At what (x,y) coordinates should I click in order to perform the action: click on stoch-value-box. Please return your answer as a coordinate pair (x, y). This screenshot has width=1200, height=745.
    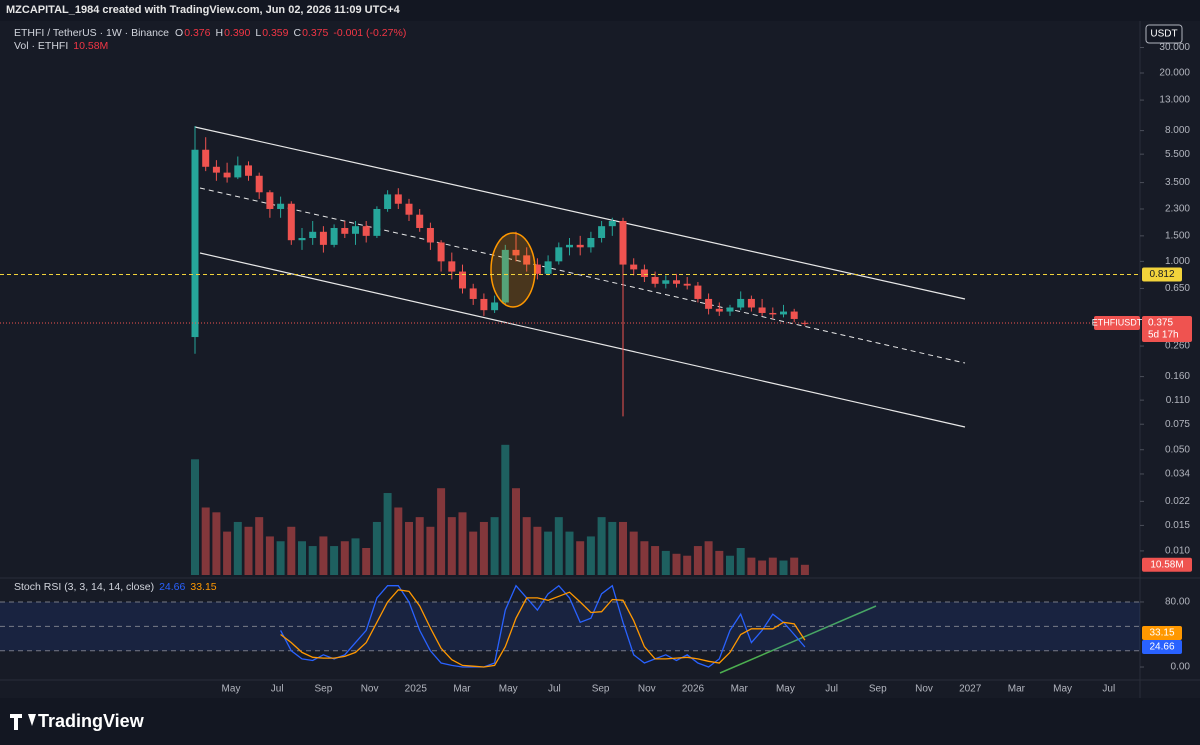
    Looking at the image, I should click on (1162, 632).